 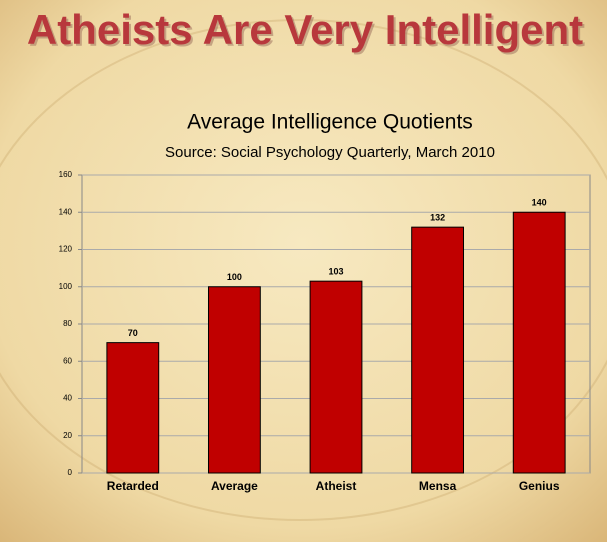 I want to click on x-tick-label: Atheist, so click(x=336, y=486).